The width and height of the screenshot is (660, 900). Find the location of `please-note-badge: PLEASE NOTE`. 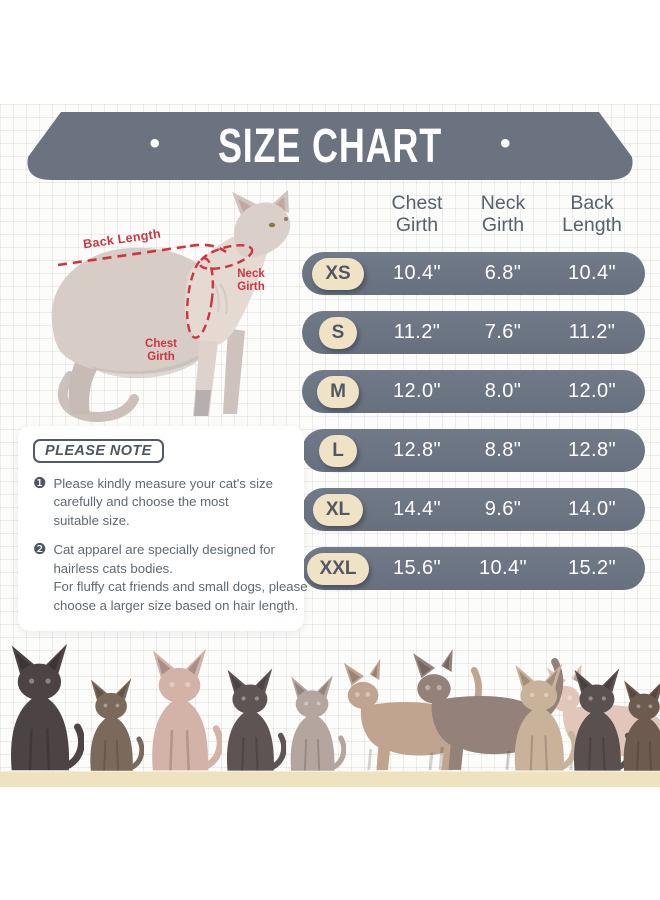

please-note-badge: PLEASE NOTE is located at coordinates (98, 451).